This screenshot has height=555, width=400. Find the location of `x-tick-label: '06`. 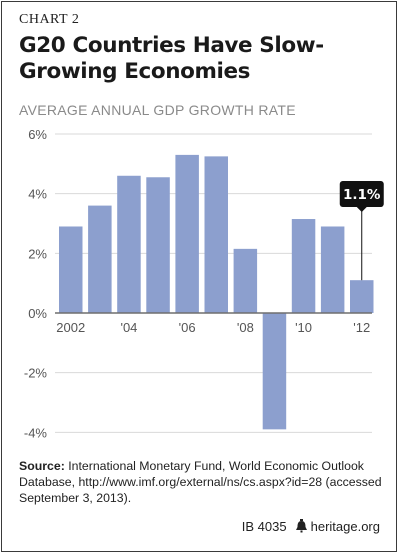

x-tick-label: '06 is located at coordinates (187, 327).